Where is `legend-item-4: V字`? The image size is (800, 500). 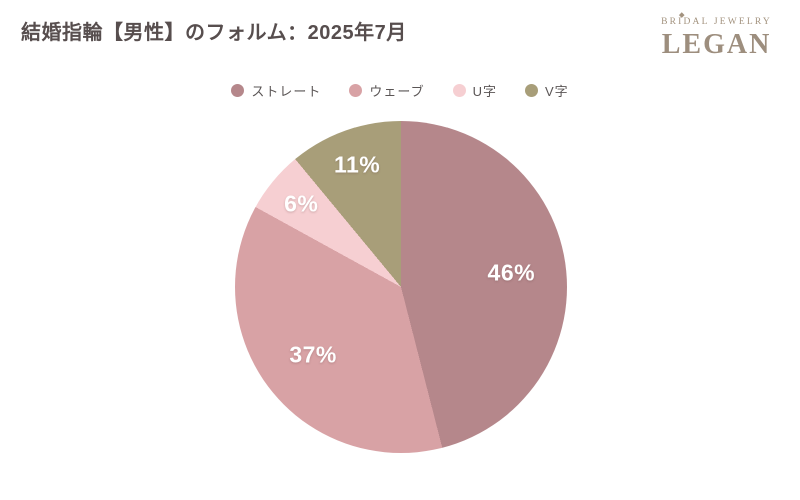 legend-item-4: V字 is located at coordinates (546, 90).